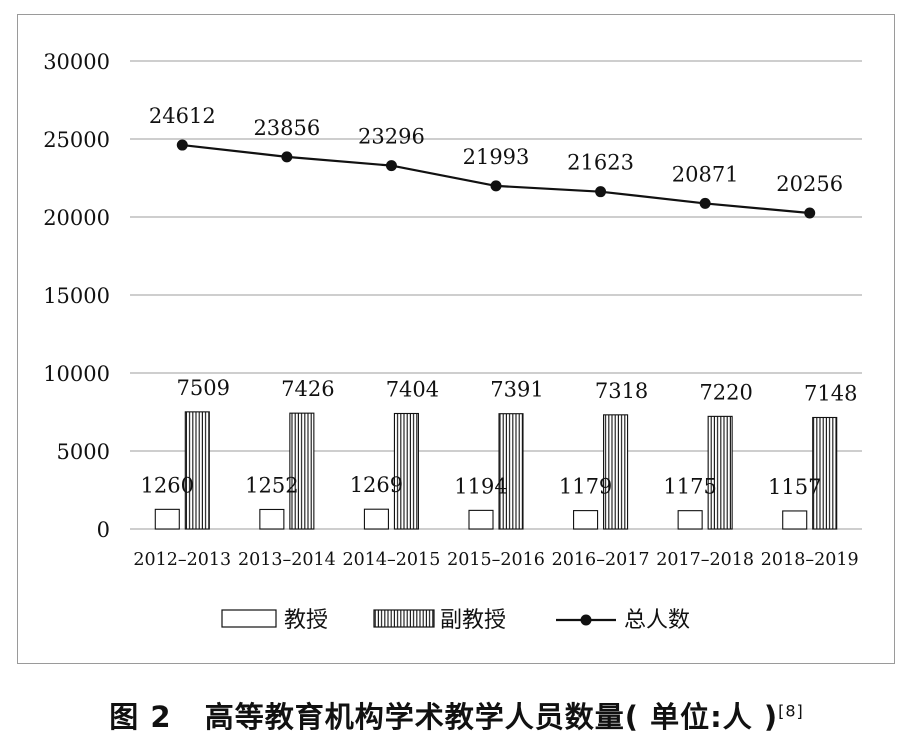 The image size is (913, 753). What do you see at coordinates (473, 620) in the screenshot?
I see `legend-label-associate-professor: 副教授` at bounding box center [473, 620].